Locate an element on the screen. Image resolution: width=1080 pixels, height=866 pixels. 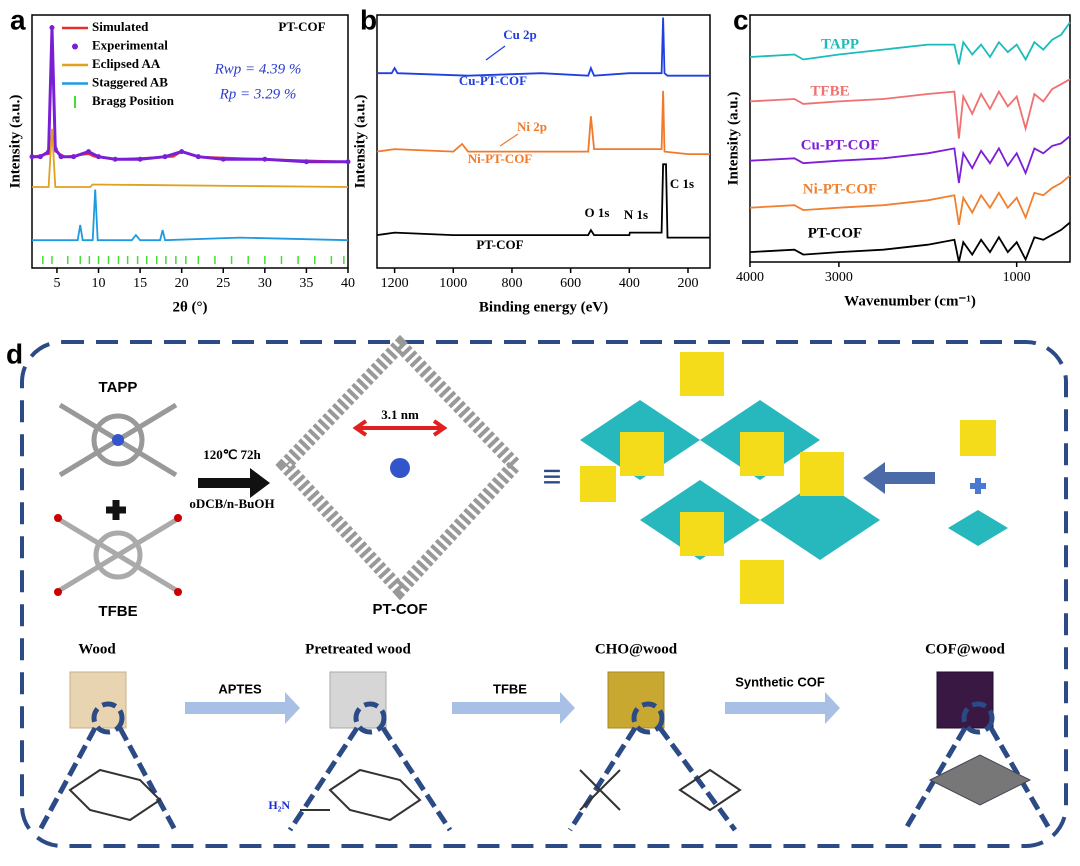
x-tick-label: 400 is located at coordinates (629, 283).